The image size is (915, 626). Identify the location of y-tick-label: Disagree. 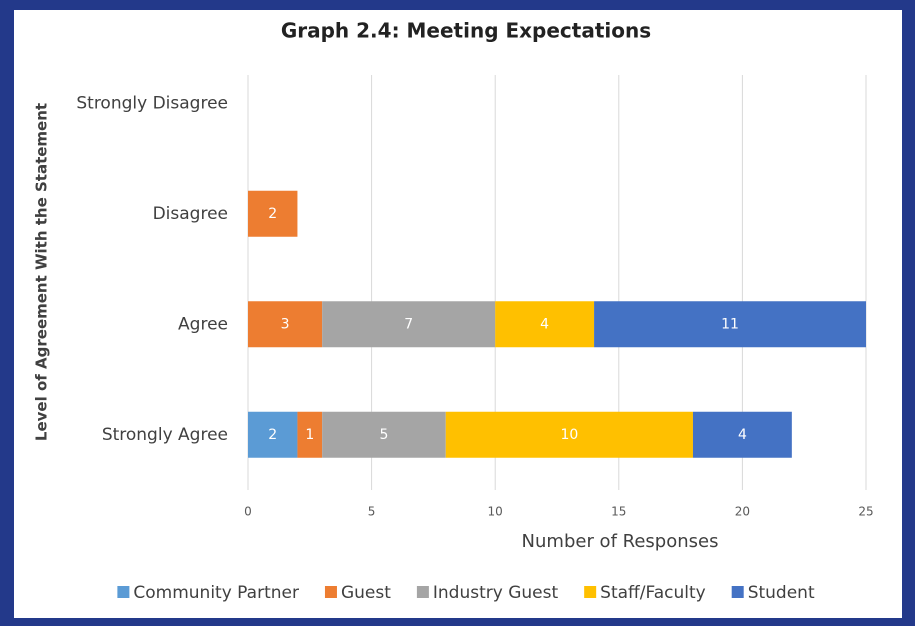
(190, 214).